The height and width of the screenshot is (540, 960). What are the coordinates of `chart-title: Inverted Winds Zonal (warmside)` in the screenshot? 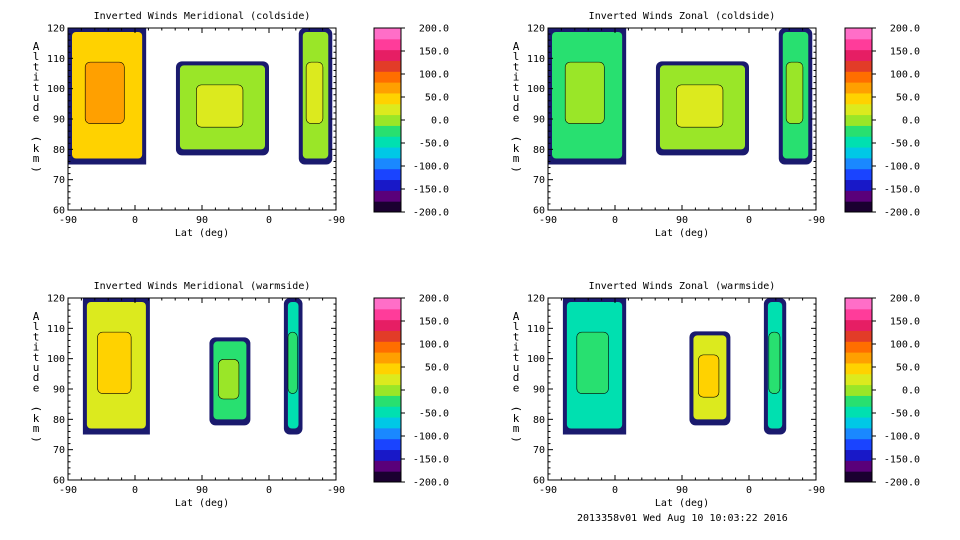 It's located at (682, 286).